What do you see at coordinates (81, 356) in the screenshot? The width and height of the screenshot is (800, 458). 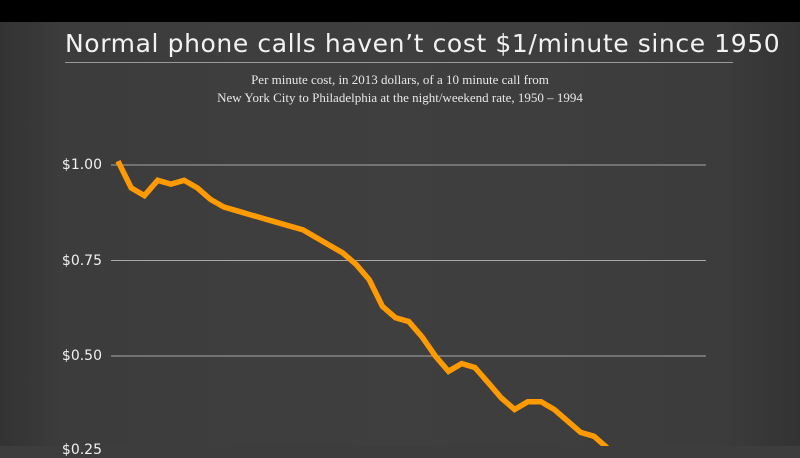 I see `y-tick-label-0.50: $0.50` at bounding box center [81, 356].